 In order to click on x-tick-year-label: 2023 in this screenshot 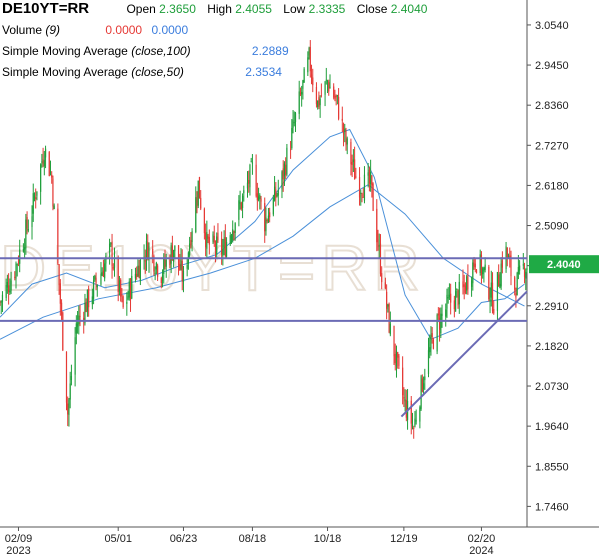, I will do `click(18, 551)`.